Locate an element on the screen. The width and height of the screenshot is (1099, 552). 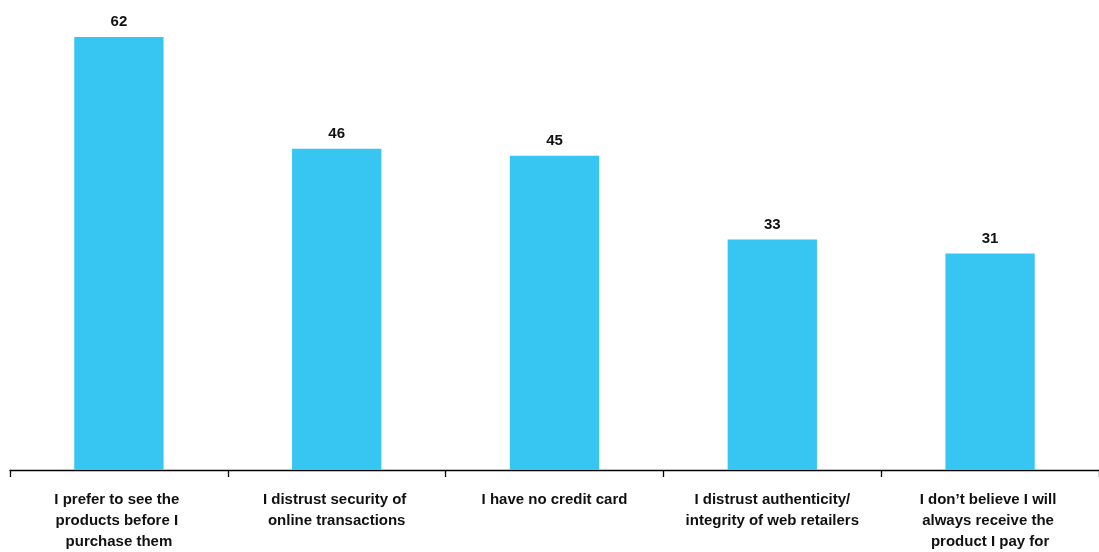
x-tick-label: I distrust security of online transactions is located at coordinates (336, 509).